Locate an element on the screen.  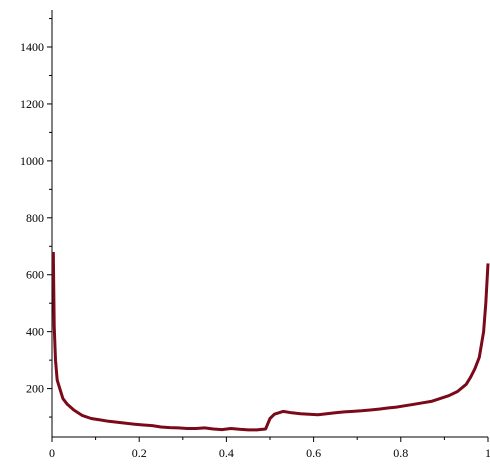
y-tick-label: 1000 is located at coordinates (32, 161).